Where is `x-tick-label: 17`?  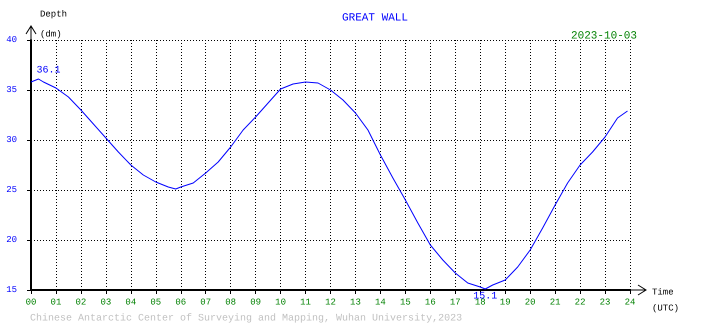 x-tick-label: 17 is located at coordinates (455, 303).